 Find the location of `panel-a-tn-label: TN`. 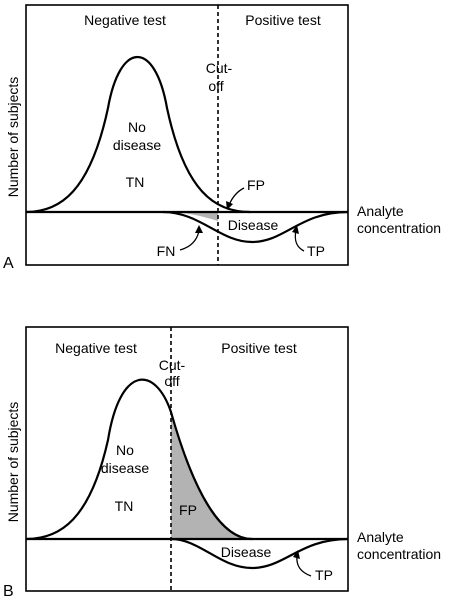

panel-a-tn-label: TN is located at coordinates (135, 182).